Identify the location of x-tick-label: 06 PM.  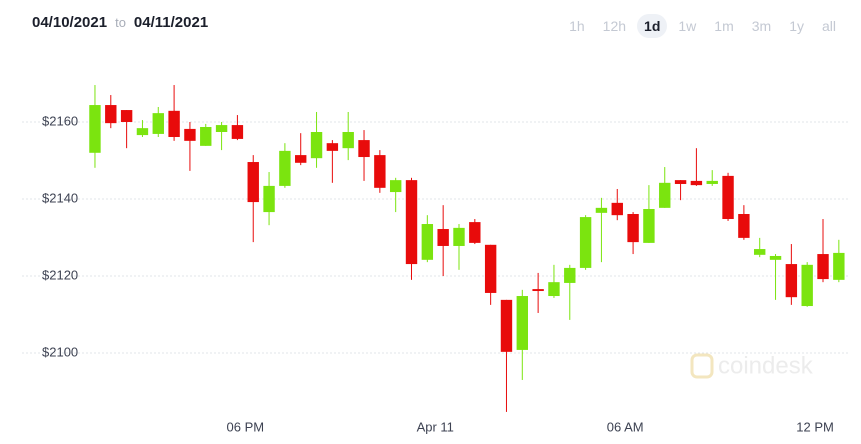
(246, 426).